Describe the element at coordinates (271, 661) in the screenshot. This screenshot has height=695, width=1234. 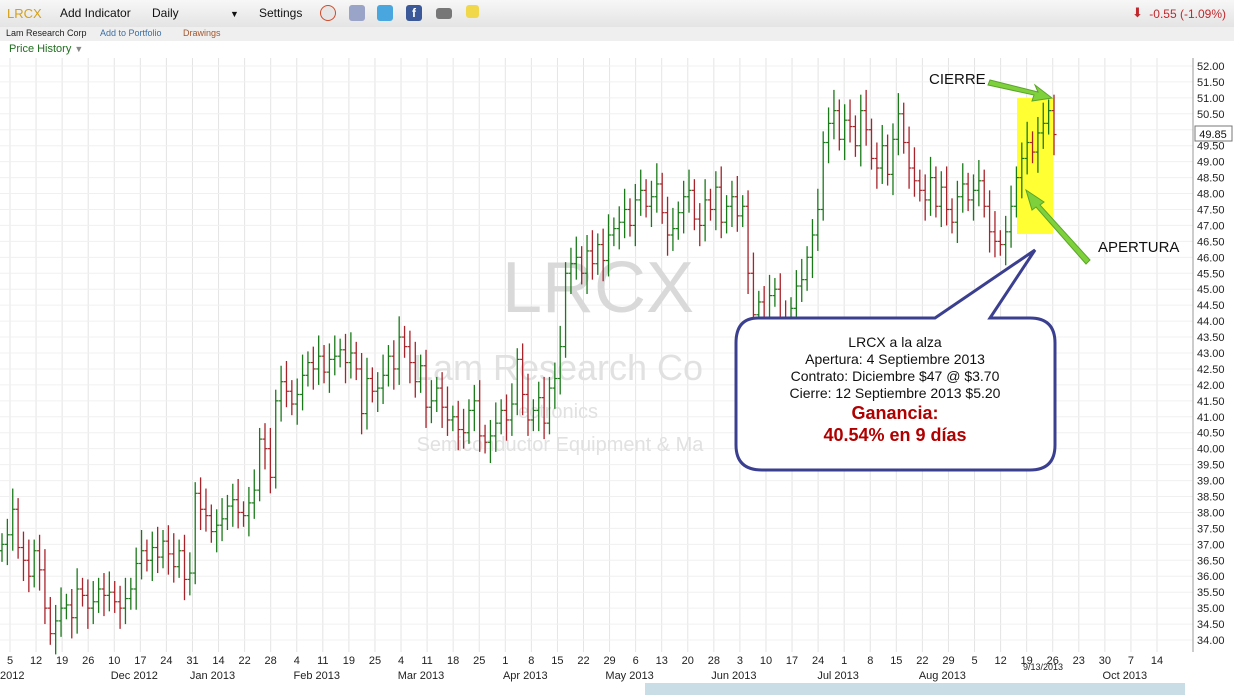
I see `x-tick-label: 28` at that location.